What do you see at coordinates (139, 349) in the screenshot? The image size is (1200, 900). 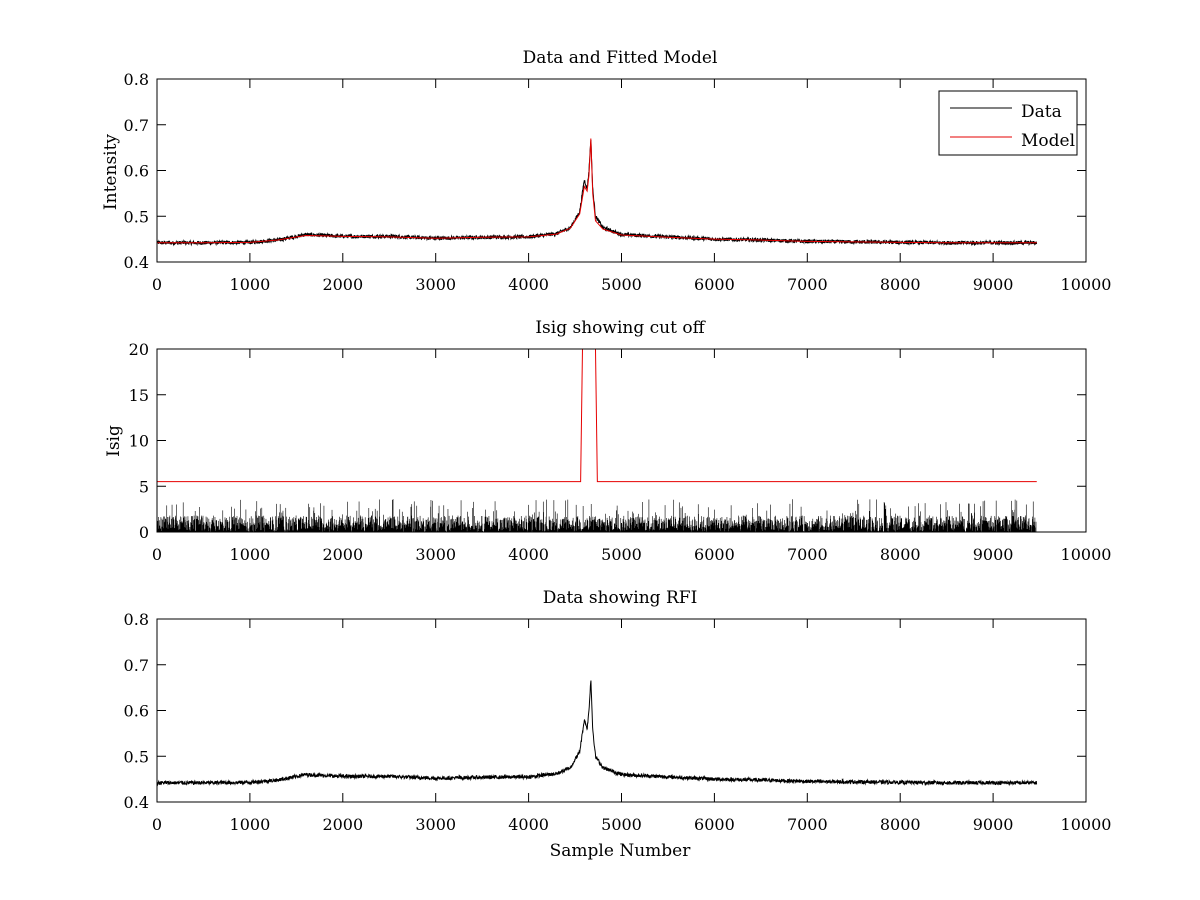 I see `y-tick-label: 20` at bounding box center [139, 349].